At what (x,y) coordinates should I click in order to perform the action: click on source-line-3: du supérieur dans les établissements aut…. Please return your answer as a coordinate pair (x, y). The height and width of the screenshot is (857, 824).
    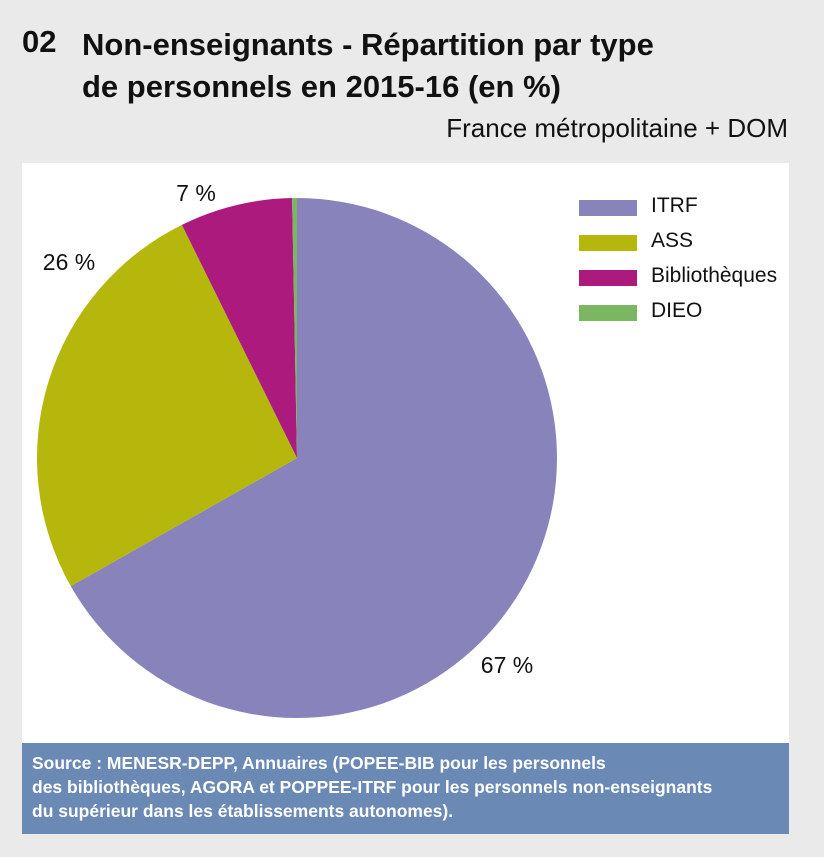
    Looking at the image, I should click on (243, 811).